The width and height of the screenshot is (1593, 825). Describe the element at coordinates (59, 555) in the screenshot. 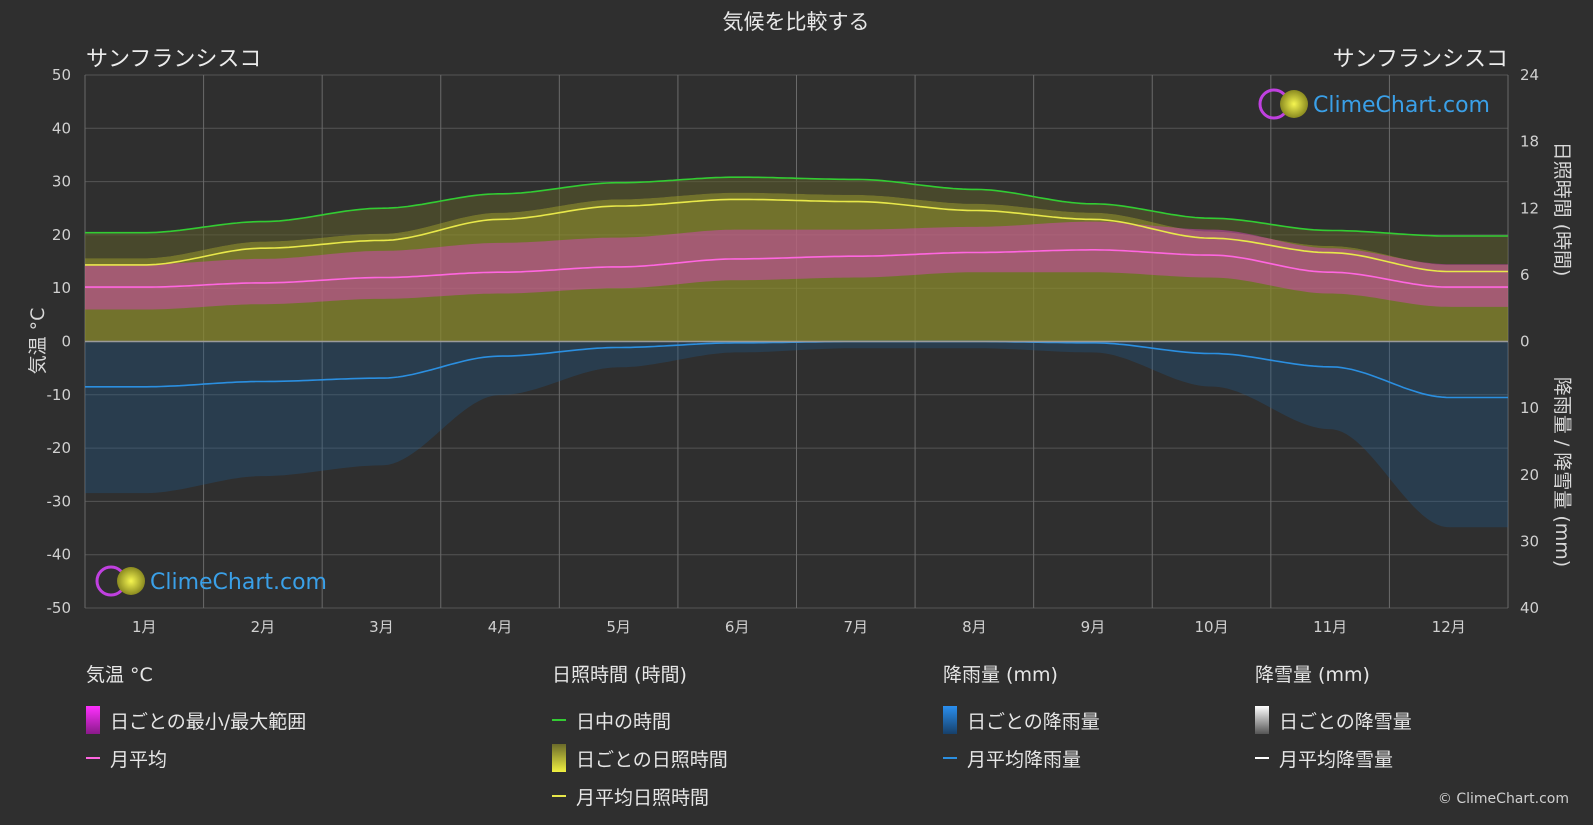

I see `y-left-tick-label: -40` at that location.